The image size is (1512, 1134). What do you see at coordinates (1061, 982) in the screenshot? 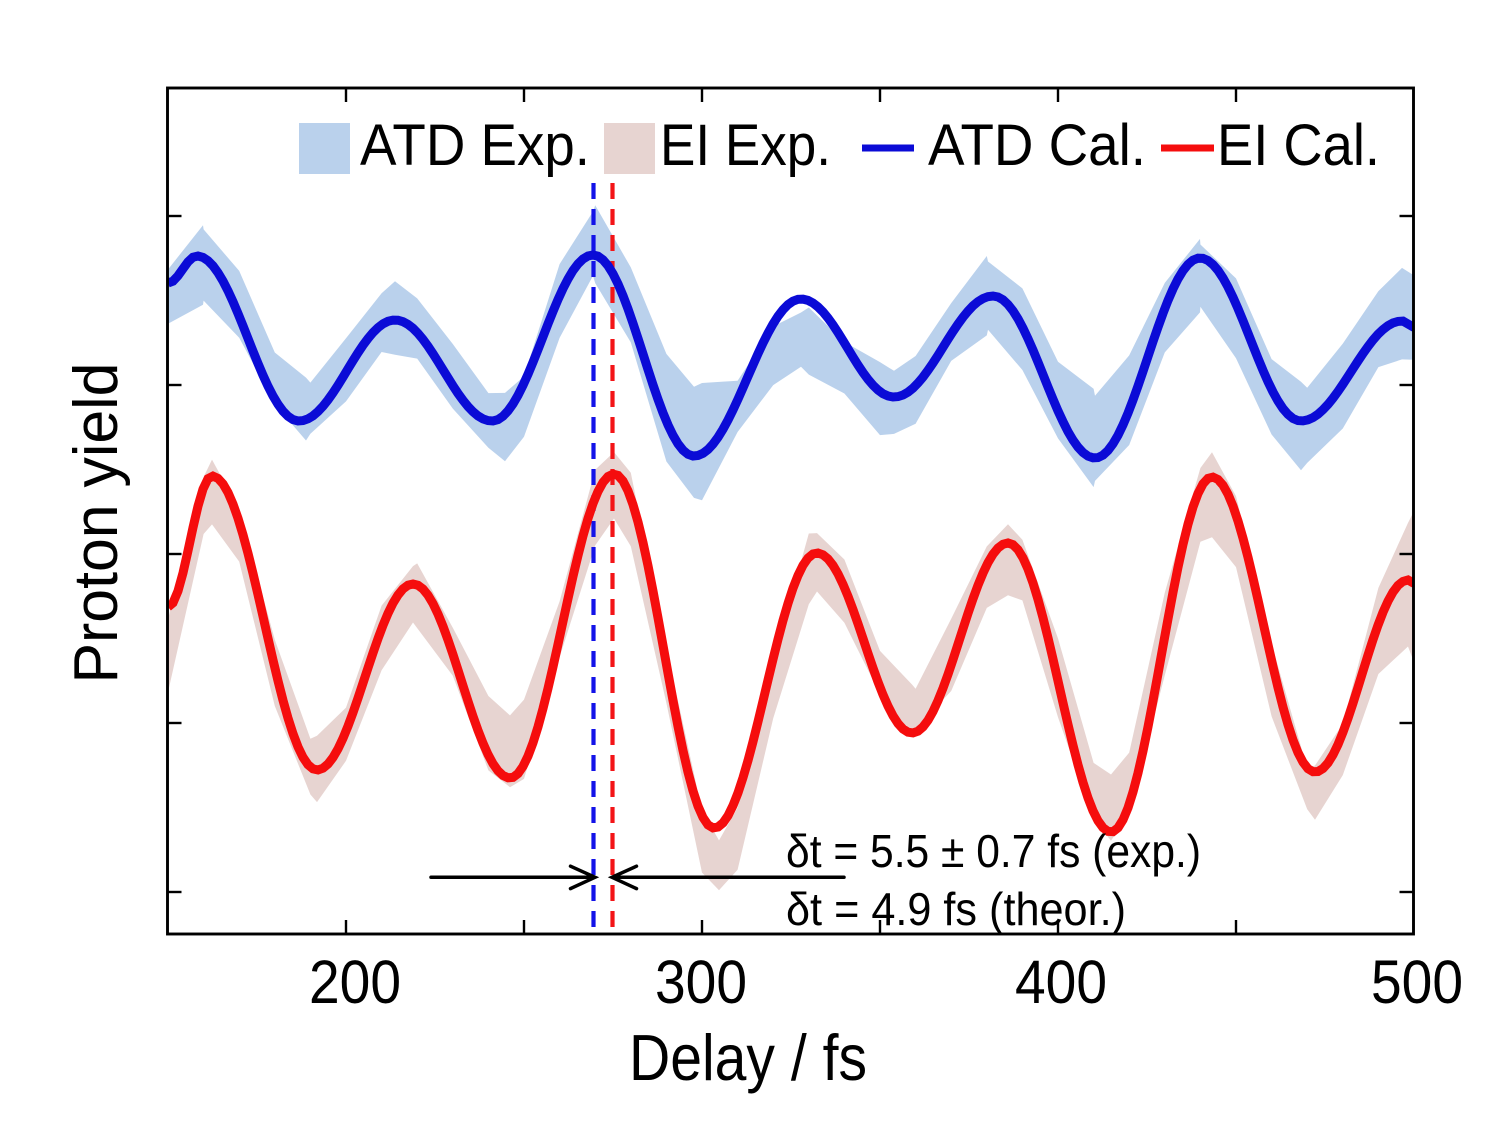
I see `svg-text: 400` at bounding box center [1061, 982].